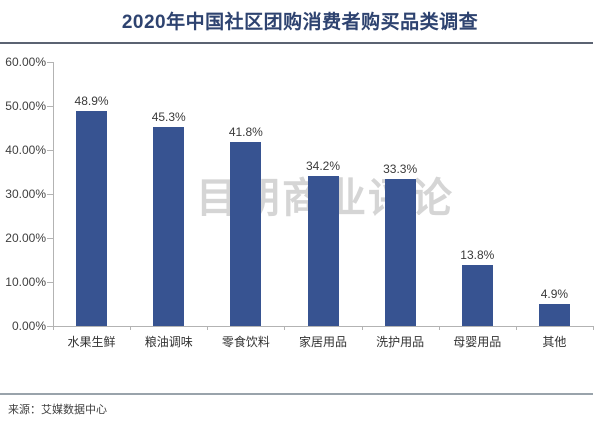  Describe the element at coordinates (245, 132) in the screenshot. I see `bar-value-label: 41.8%` at that location.